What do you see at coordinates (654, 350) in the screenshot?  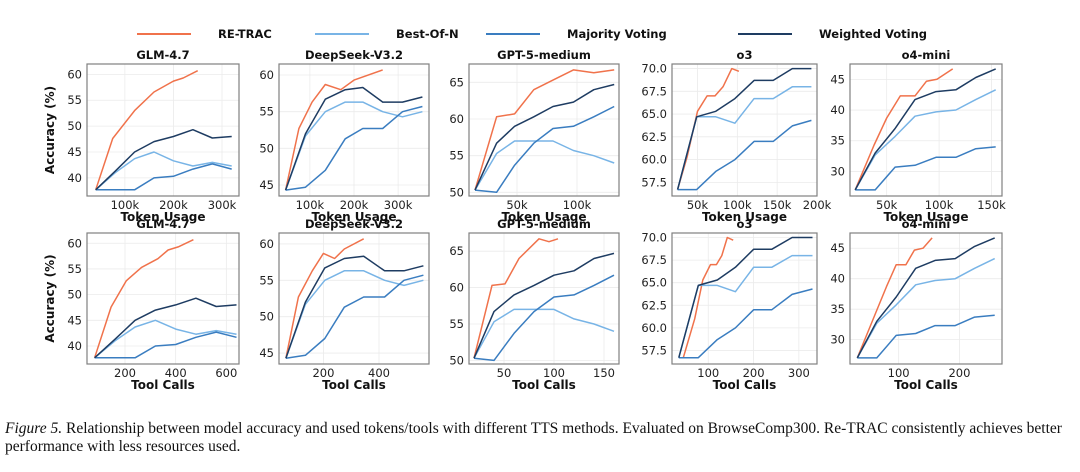 I see `y-tick-label: 57.5` at bounding box center [654, 350].